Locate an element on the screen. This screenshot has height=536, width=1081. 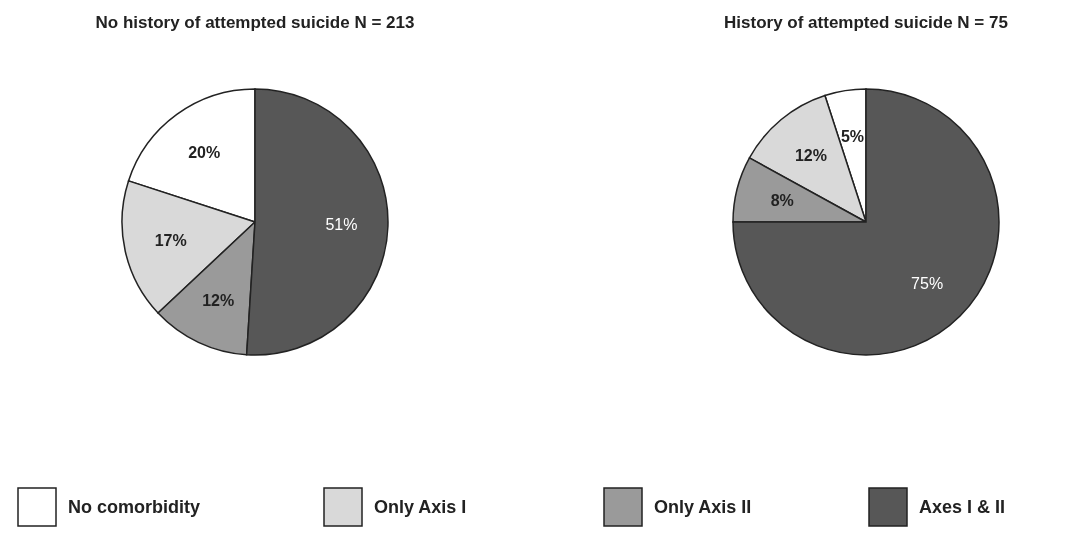
data-label: 8% is located at coordinates (782, 201).